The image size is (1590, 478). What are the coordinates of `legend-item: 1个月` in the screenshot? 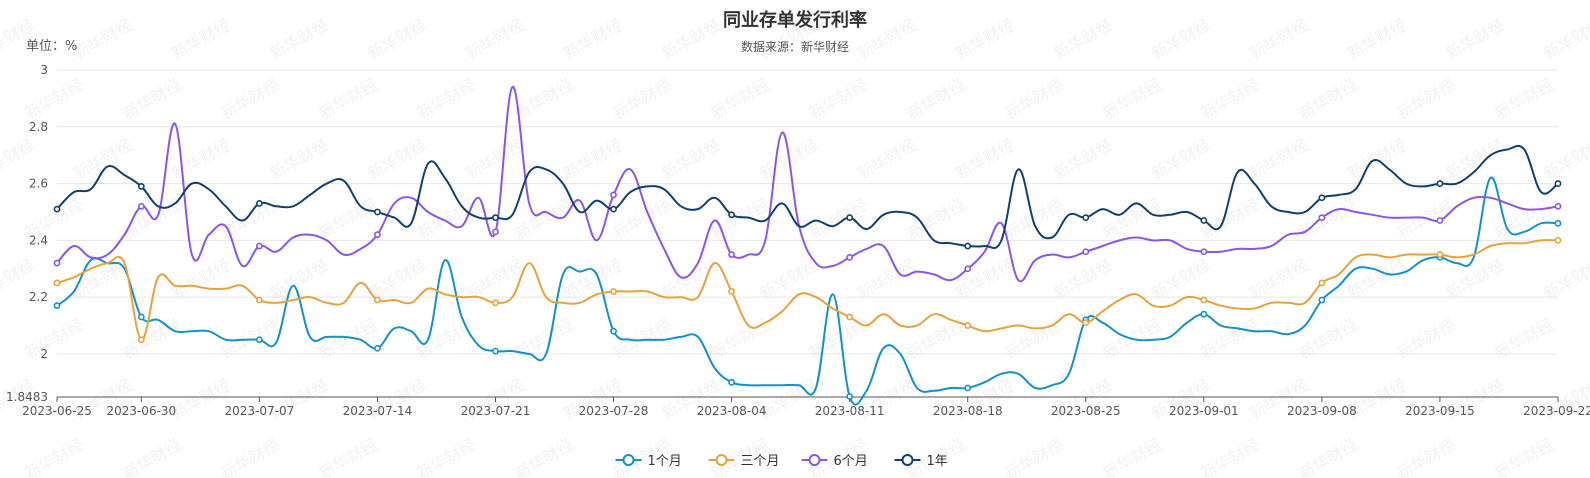 It's located at (648, 461).